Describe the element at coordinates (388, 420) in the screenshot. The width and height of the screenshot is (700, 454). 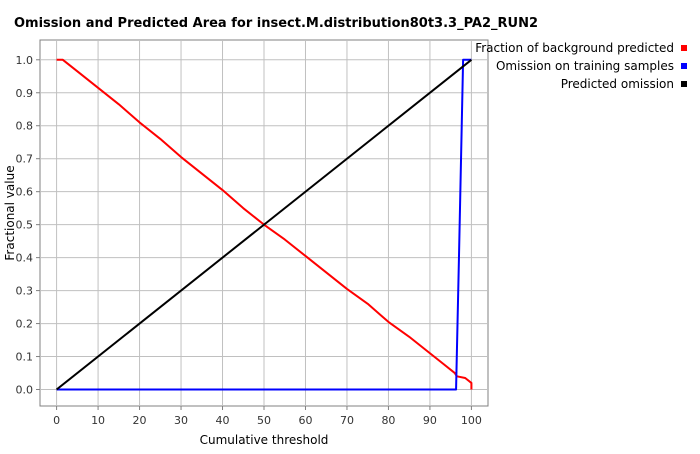
I see `x-tick-label: 80` at that location.